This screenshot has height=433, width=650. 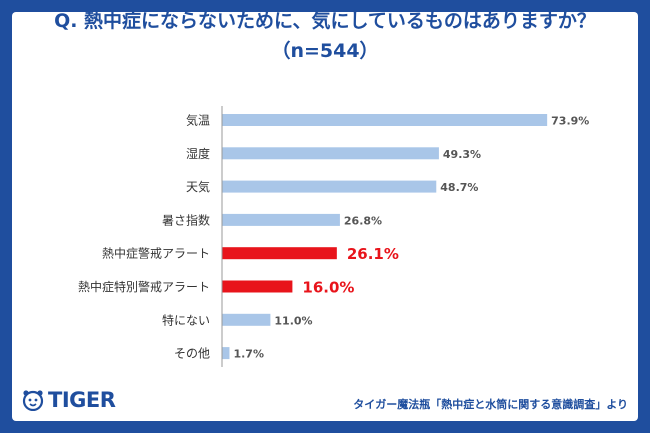 What do you see at coordinates (198, 153) in the screenshot?
I see `category-label: 湿度` at bounding box center [198, 153].